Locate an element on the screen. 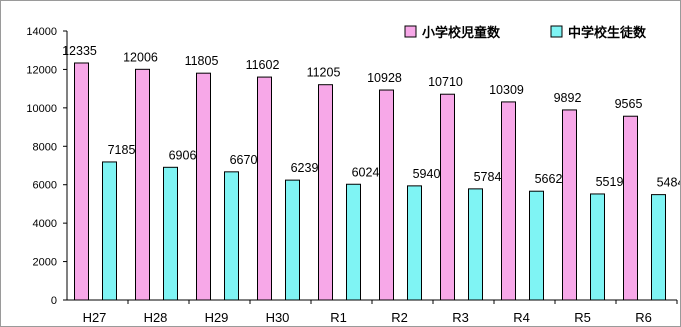  data-label-series-0: 11805 is located at coordinates (202, 61).